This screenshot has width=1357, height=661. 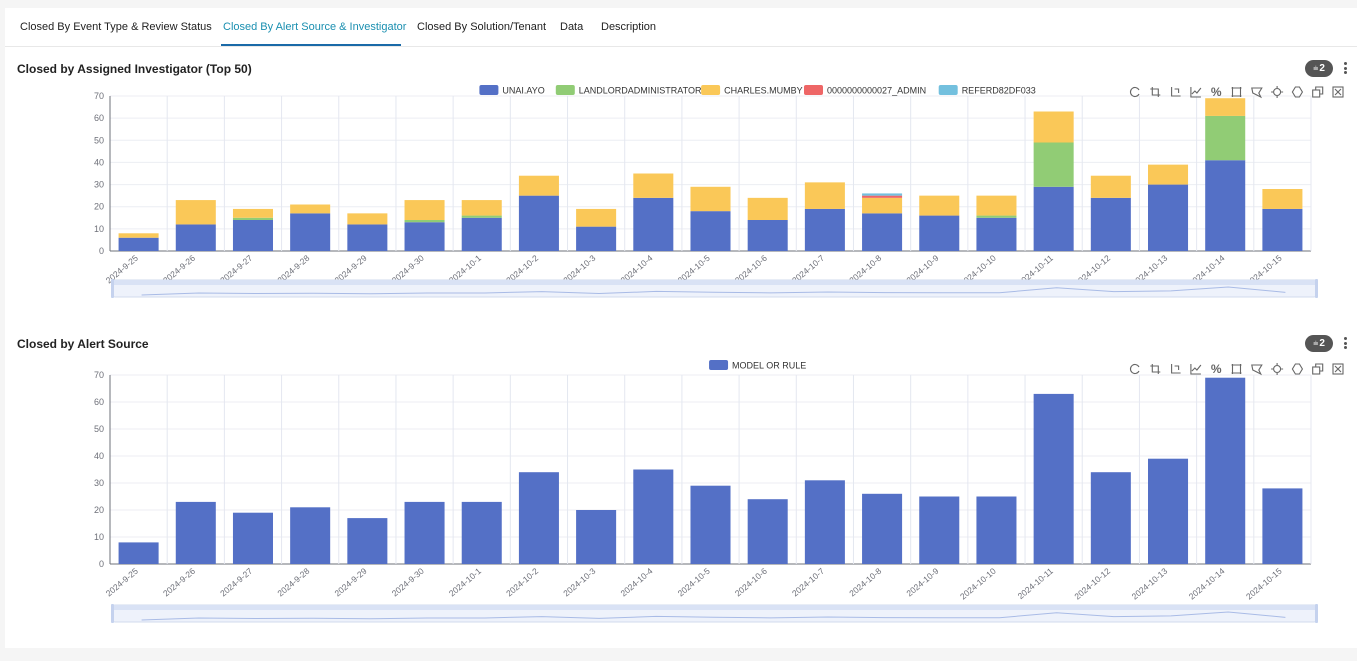 What do you see at coordinates (1316, 613) in the screenshot?
I see `zoom-right-handle` at bounding box center [1316, 613].